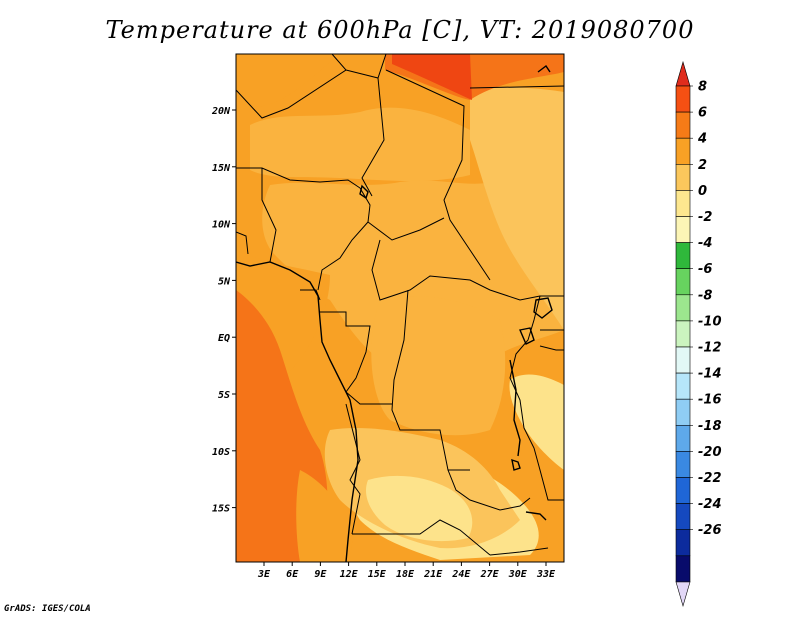  What do you see at coordinates (432, 77) in the screenshot?
I see `field-region-hotspot-core` at bounding box center [432, 77].